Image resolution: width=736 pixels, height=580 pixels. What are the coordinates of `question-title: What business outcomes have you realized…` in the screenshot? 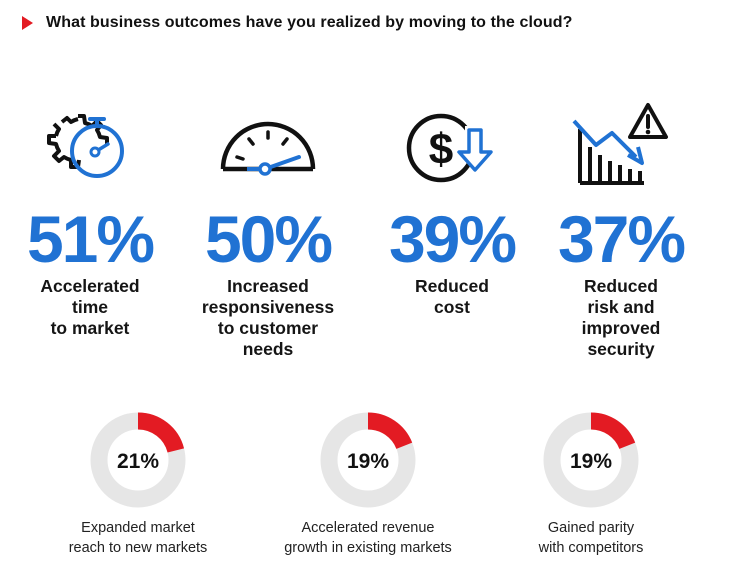 It's located at (309, 22).